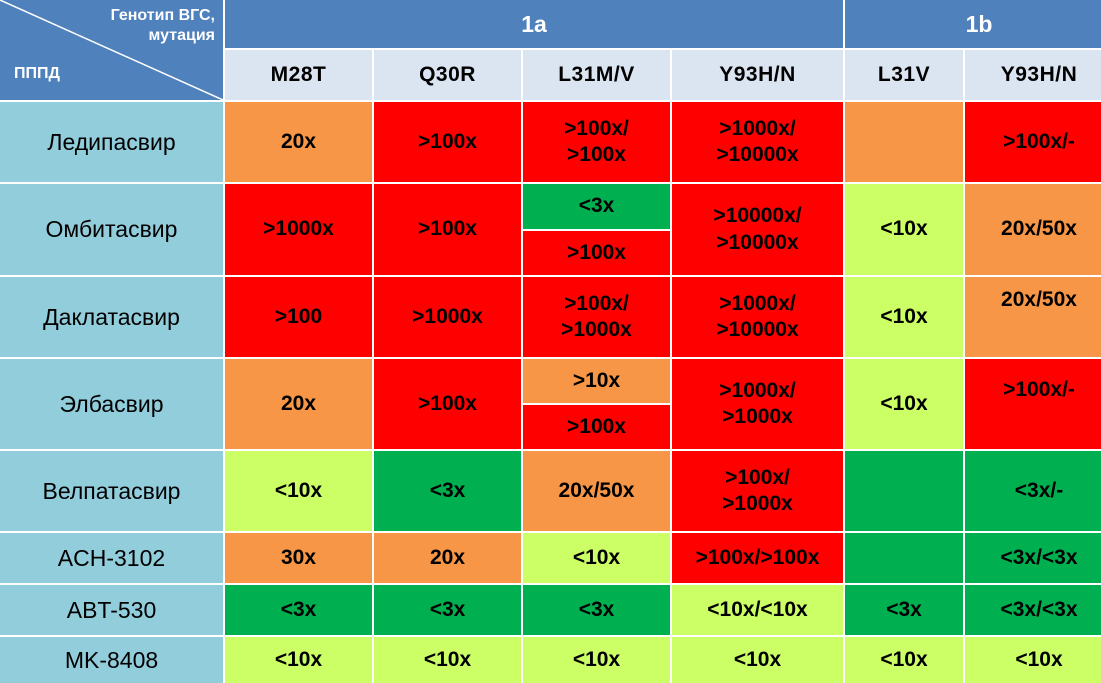  What do you see at coordinates (596, 142) in the screenshot?
I see `cell-ledipasvir-l31mv: >100x/ >100x` at bounding box center [596, 142].